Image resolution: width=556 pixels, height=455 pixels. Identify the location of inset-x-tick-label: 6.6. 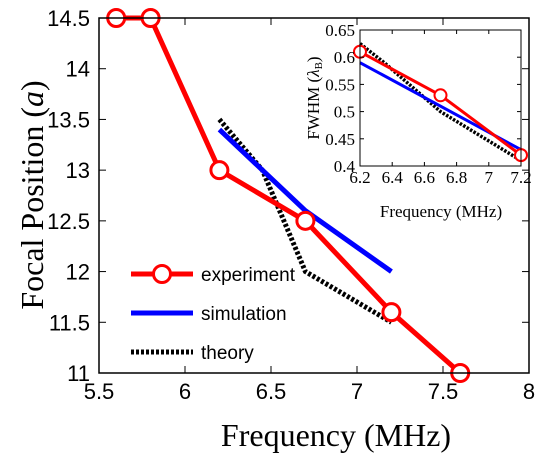
(424, 177).